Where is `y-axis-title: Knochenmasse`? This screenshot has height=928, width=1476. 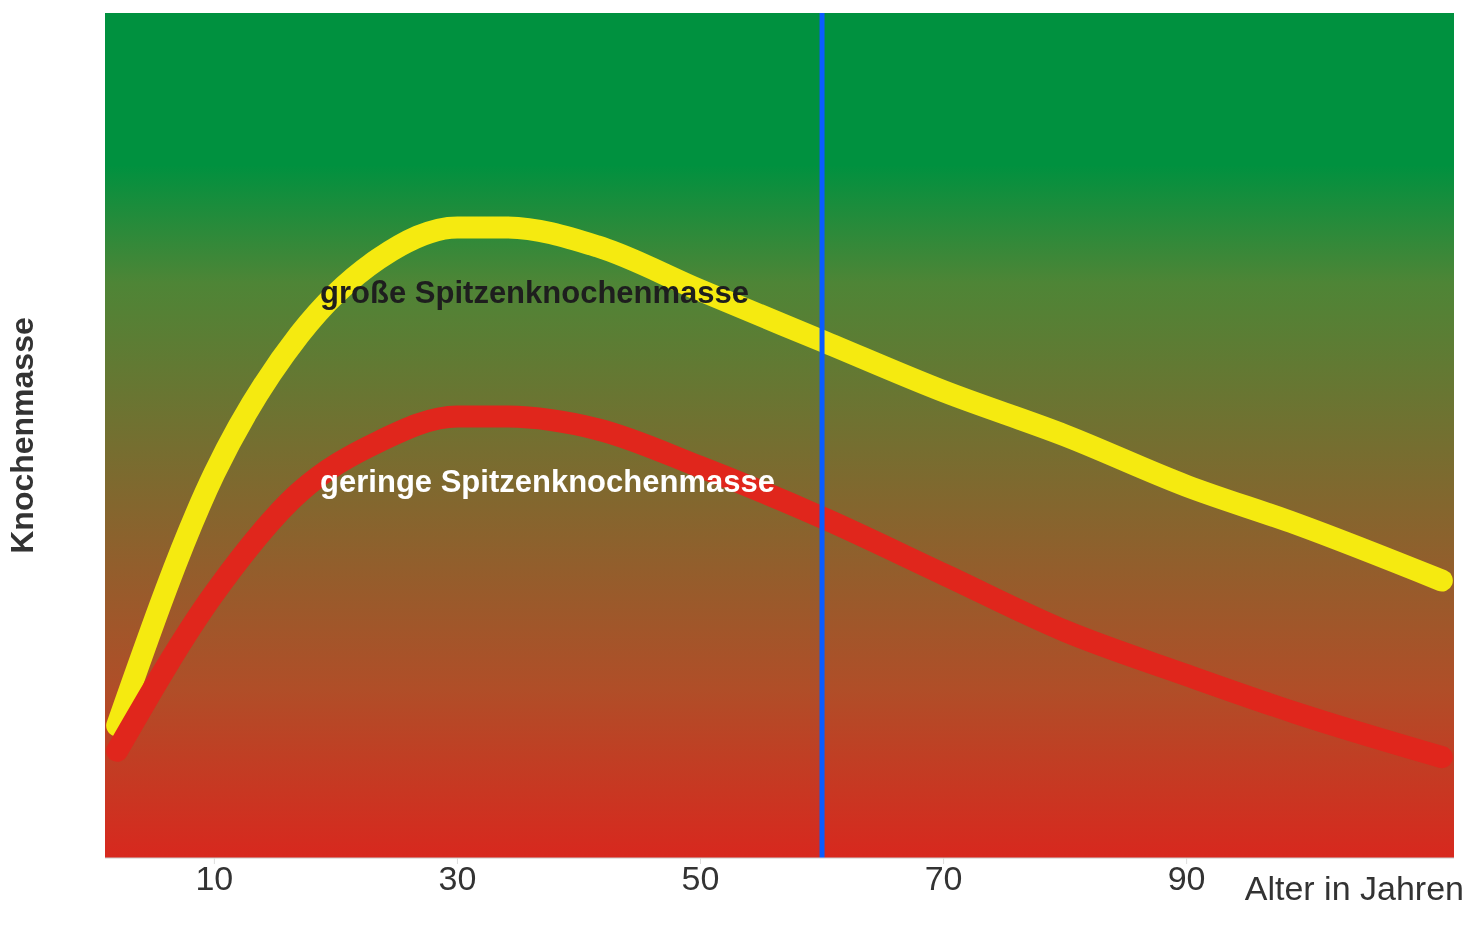
y-axis-title: Knochenmasse is located at coordinates (22, 435).